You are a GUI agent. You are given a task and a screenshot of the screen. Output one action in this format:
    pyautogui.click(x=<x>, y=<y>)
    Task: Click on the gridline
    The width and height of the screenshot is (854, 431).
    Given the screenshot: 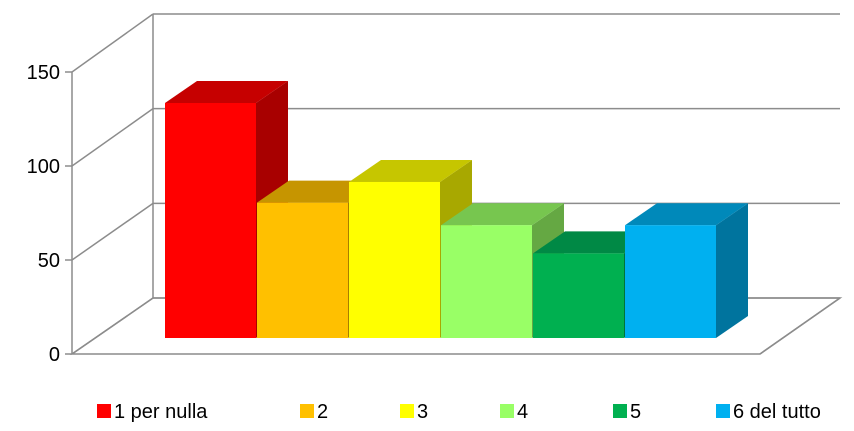 What is the action you would take?
    pyautogui.click(x=455, y=43)
    